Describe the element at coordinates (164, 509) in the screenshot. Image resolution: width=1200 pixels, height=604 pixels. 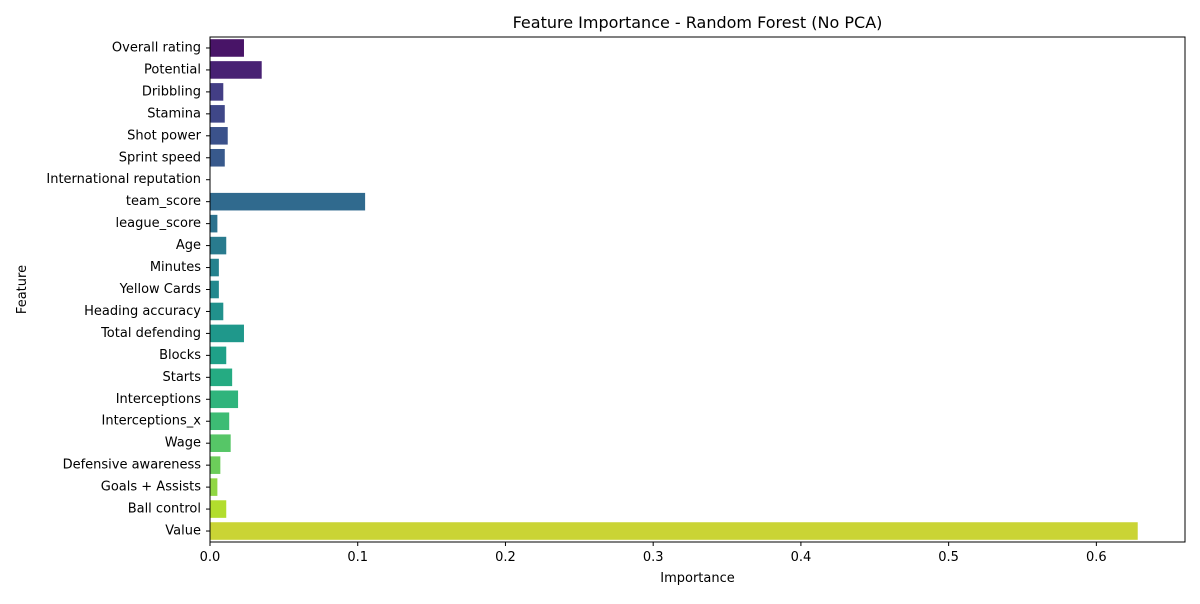
I see `y-tick-label: Ball control` at that location.